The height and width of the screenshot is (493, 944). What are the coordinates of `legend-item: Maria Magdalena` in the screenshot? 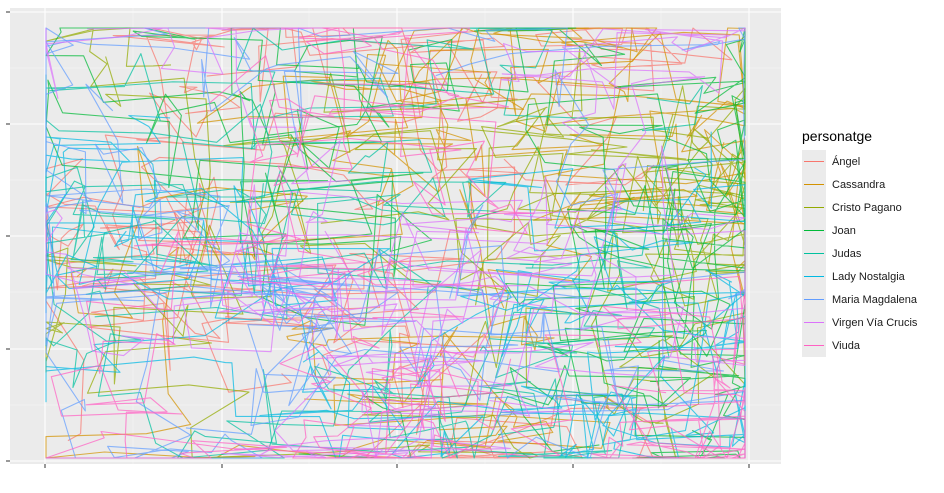 It's located at (859, 299).